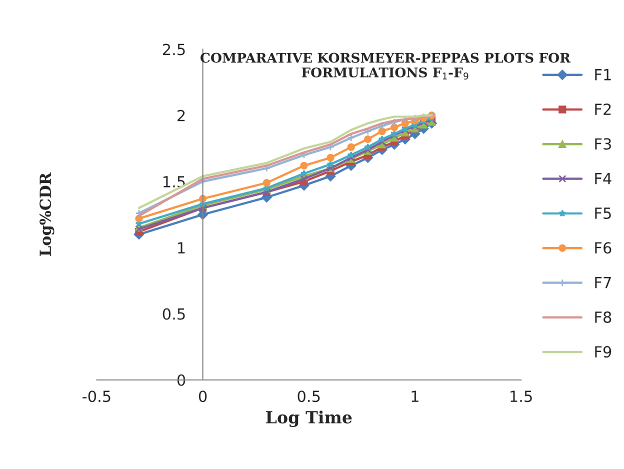  Describe the element at coordinates (603, 317) in the screenshot. I see `legend-label: F8` at that location.